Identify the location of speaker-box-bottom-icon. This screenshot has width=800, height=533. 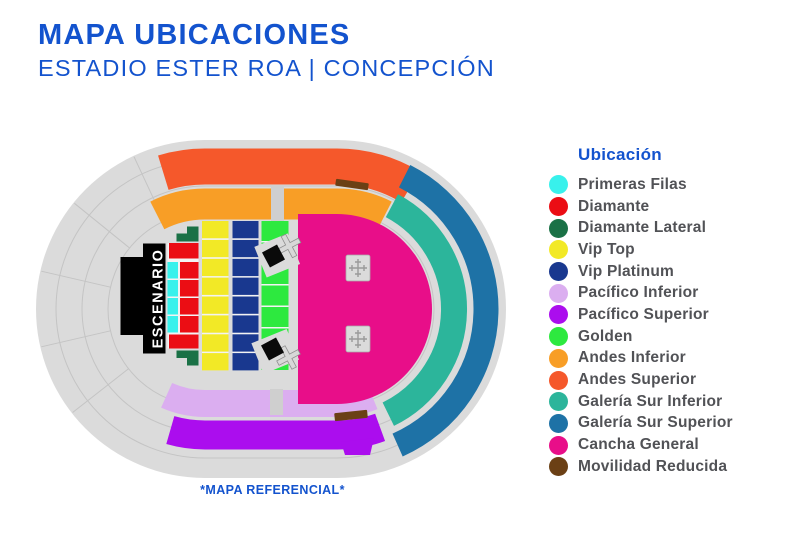
(272, 349).